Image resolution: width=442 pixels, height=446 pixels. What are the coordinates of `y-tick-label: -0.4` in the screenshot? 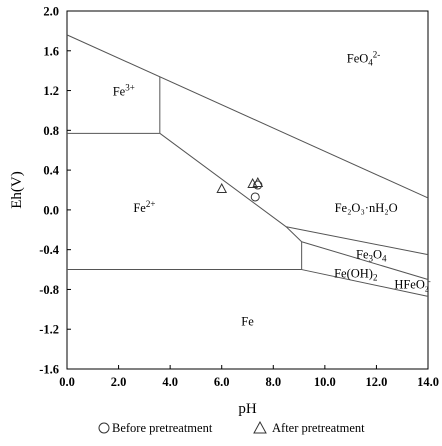 It's located at (49, 250).